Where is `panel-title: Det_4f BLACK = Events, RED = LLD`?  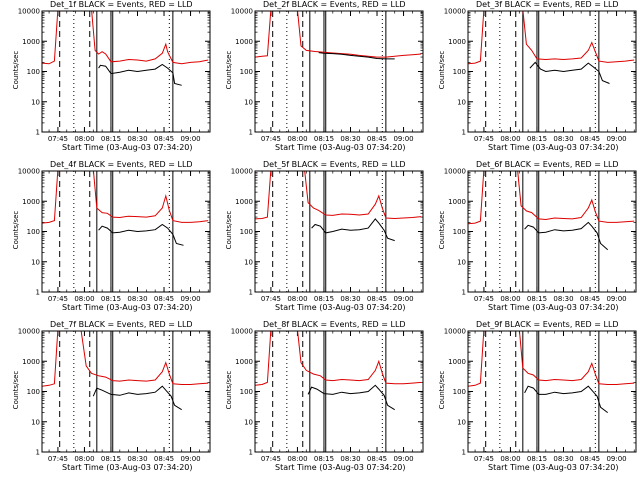 panel-title: Det_4f BLACK = Events, RED = LLD is located at coordinates (121, 164).